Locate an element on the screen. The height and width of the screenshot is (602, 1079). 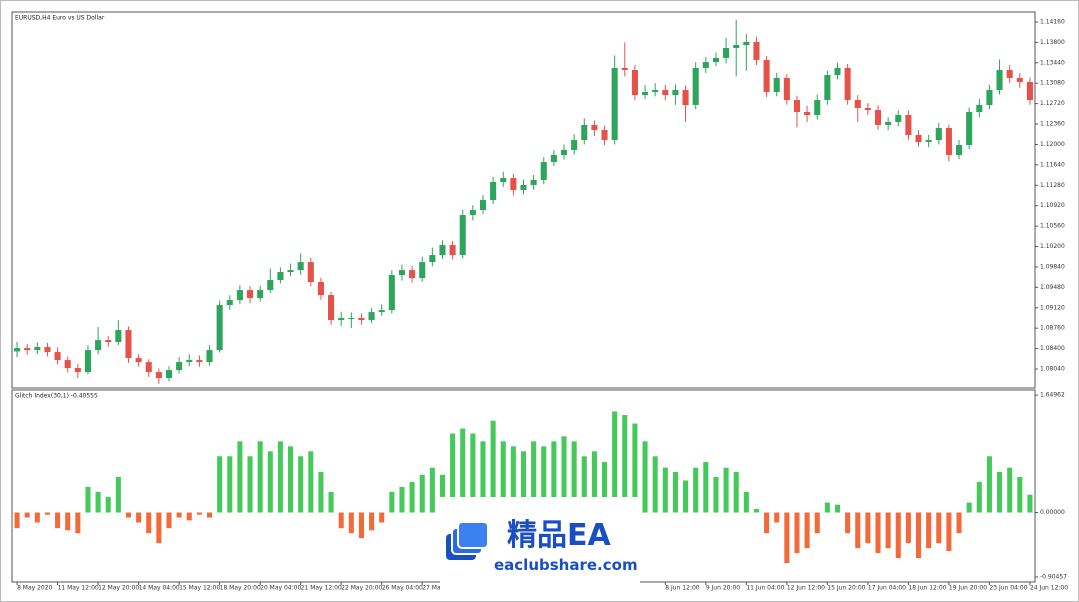
y-tick-label: 1.10920 is located at coordinates (1052, 205).